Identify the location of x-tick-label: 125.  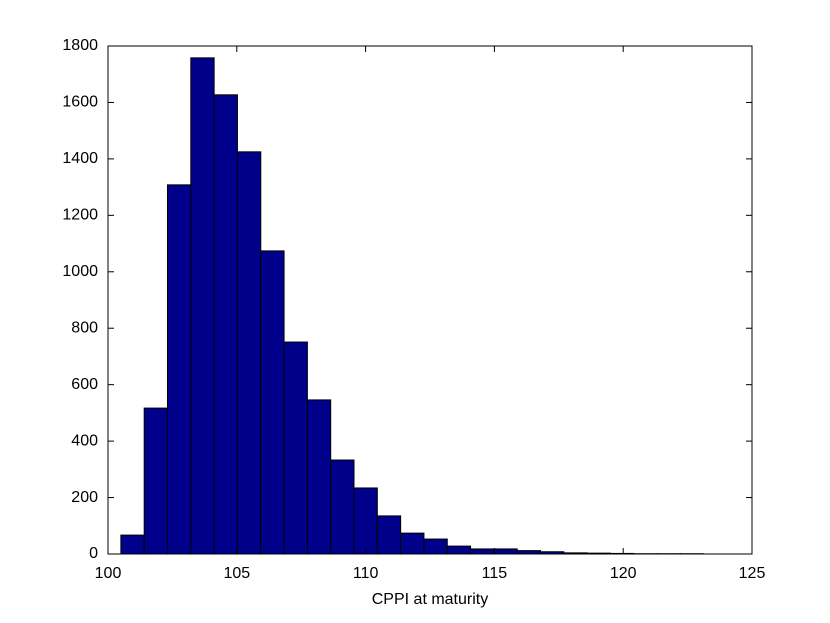
(752, 573).